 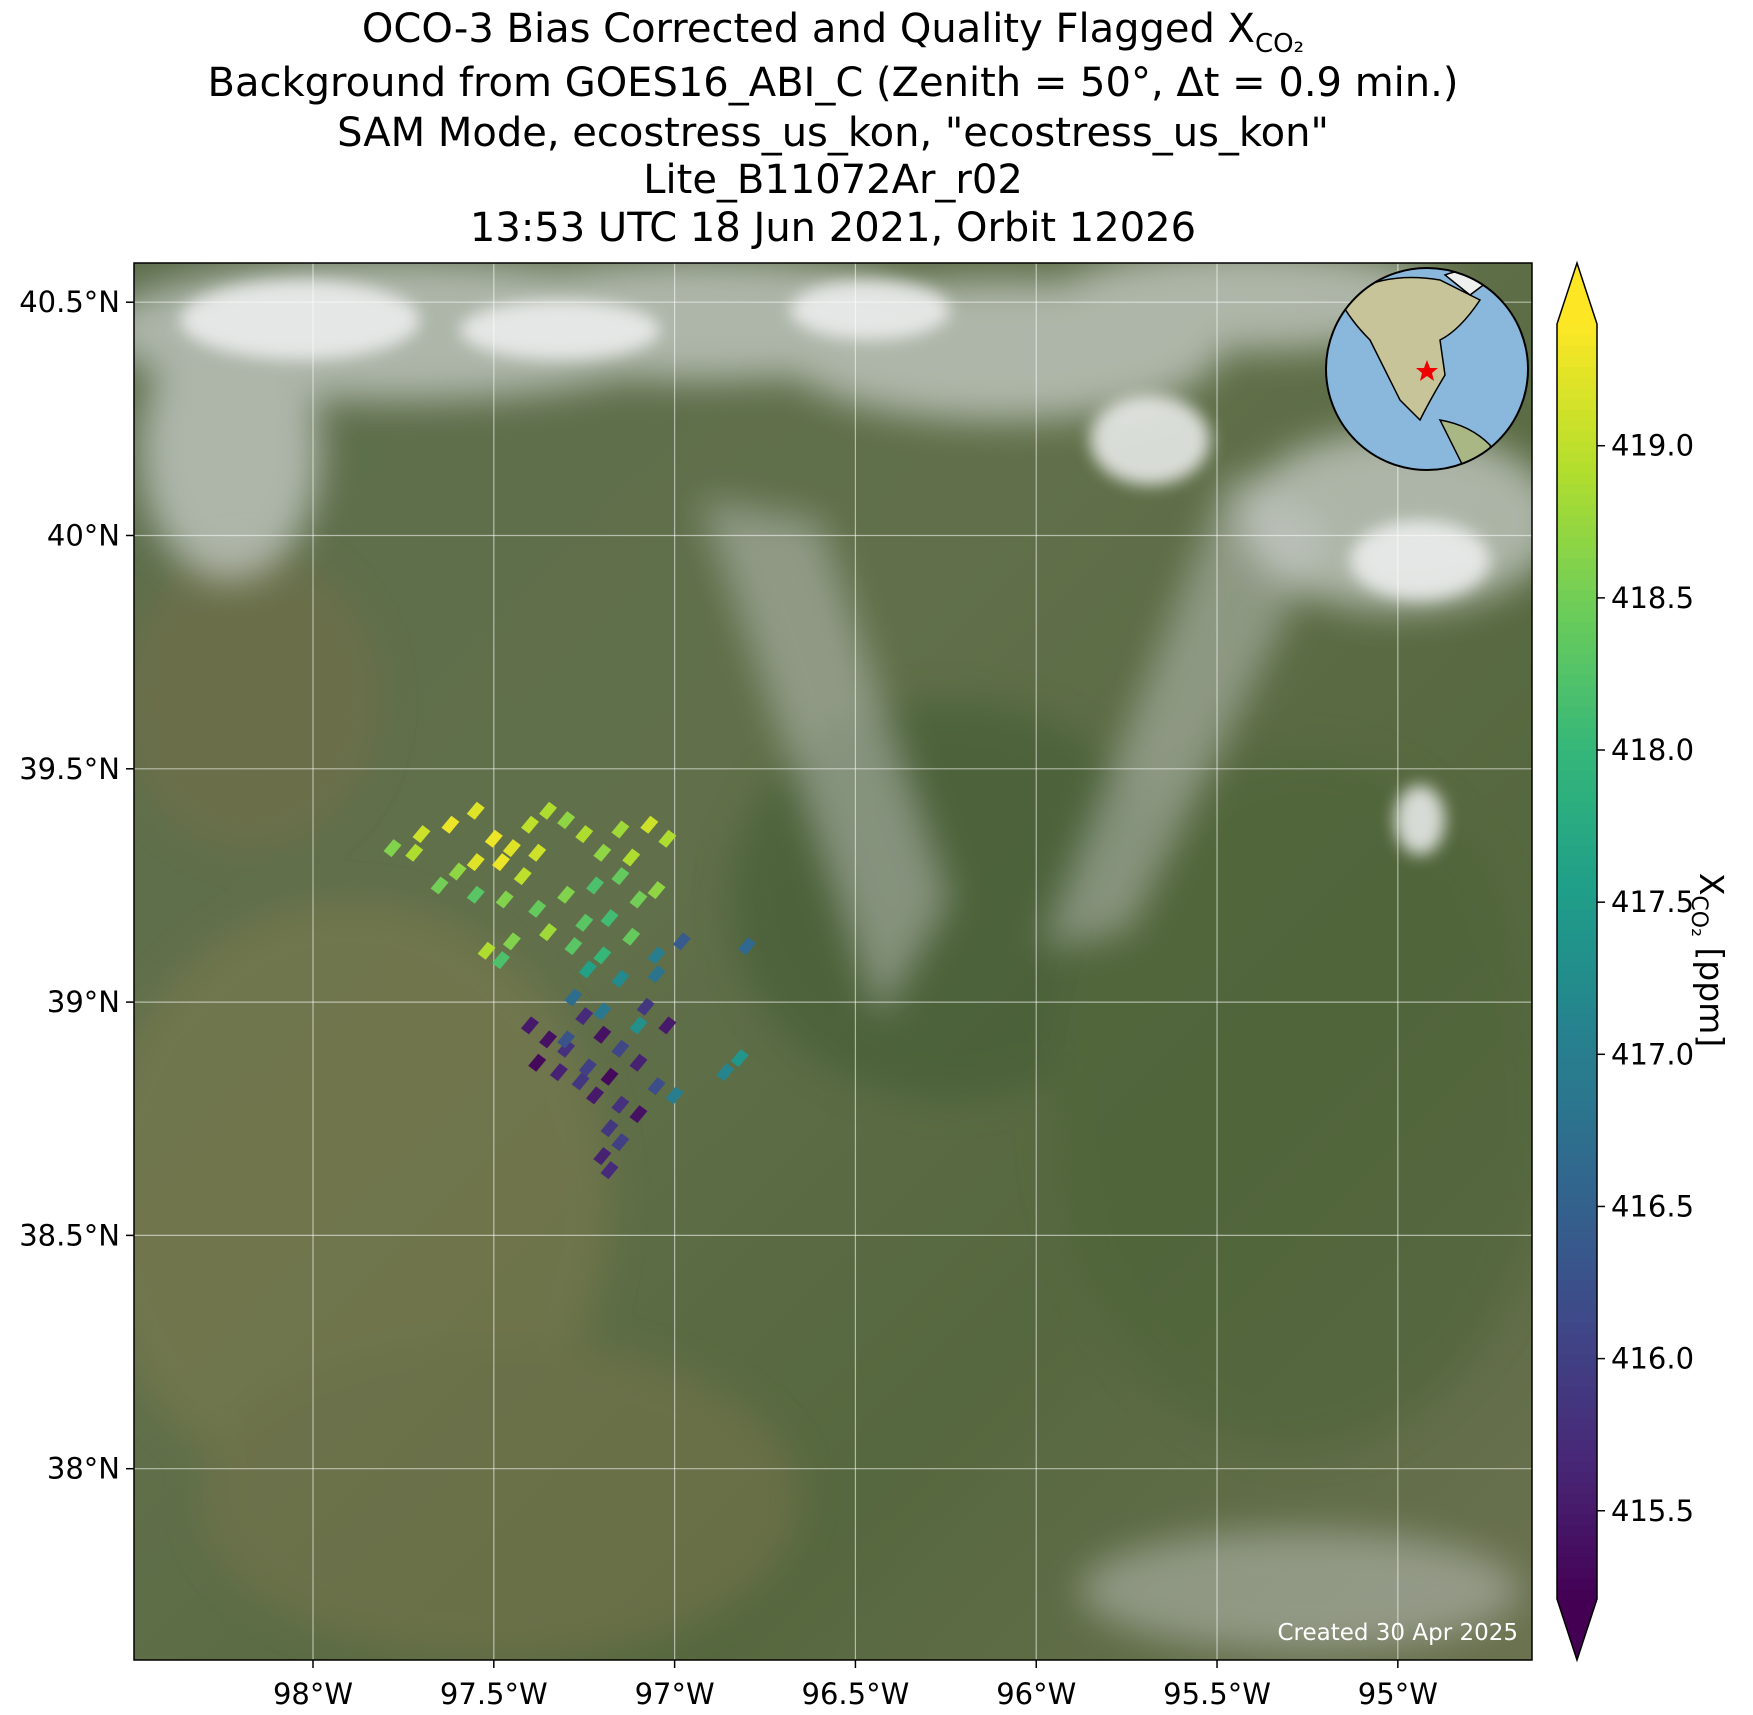 I want to click on footnote: Created 30 Apr 2025, so click(x=1397, y=1633).